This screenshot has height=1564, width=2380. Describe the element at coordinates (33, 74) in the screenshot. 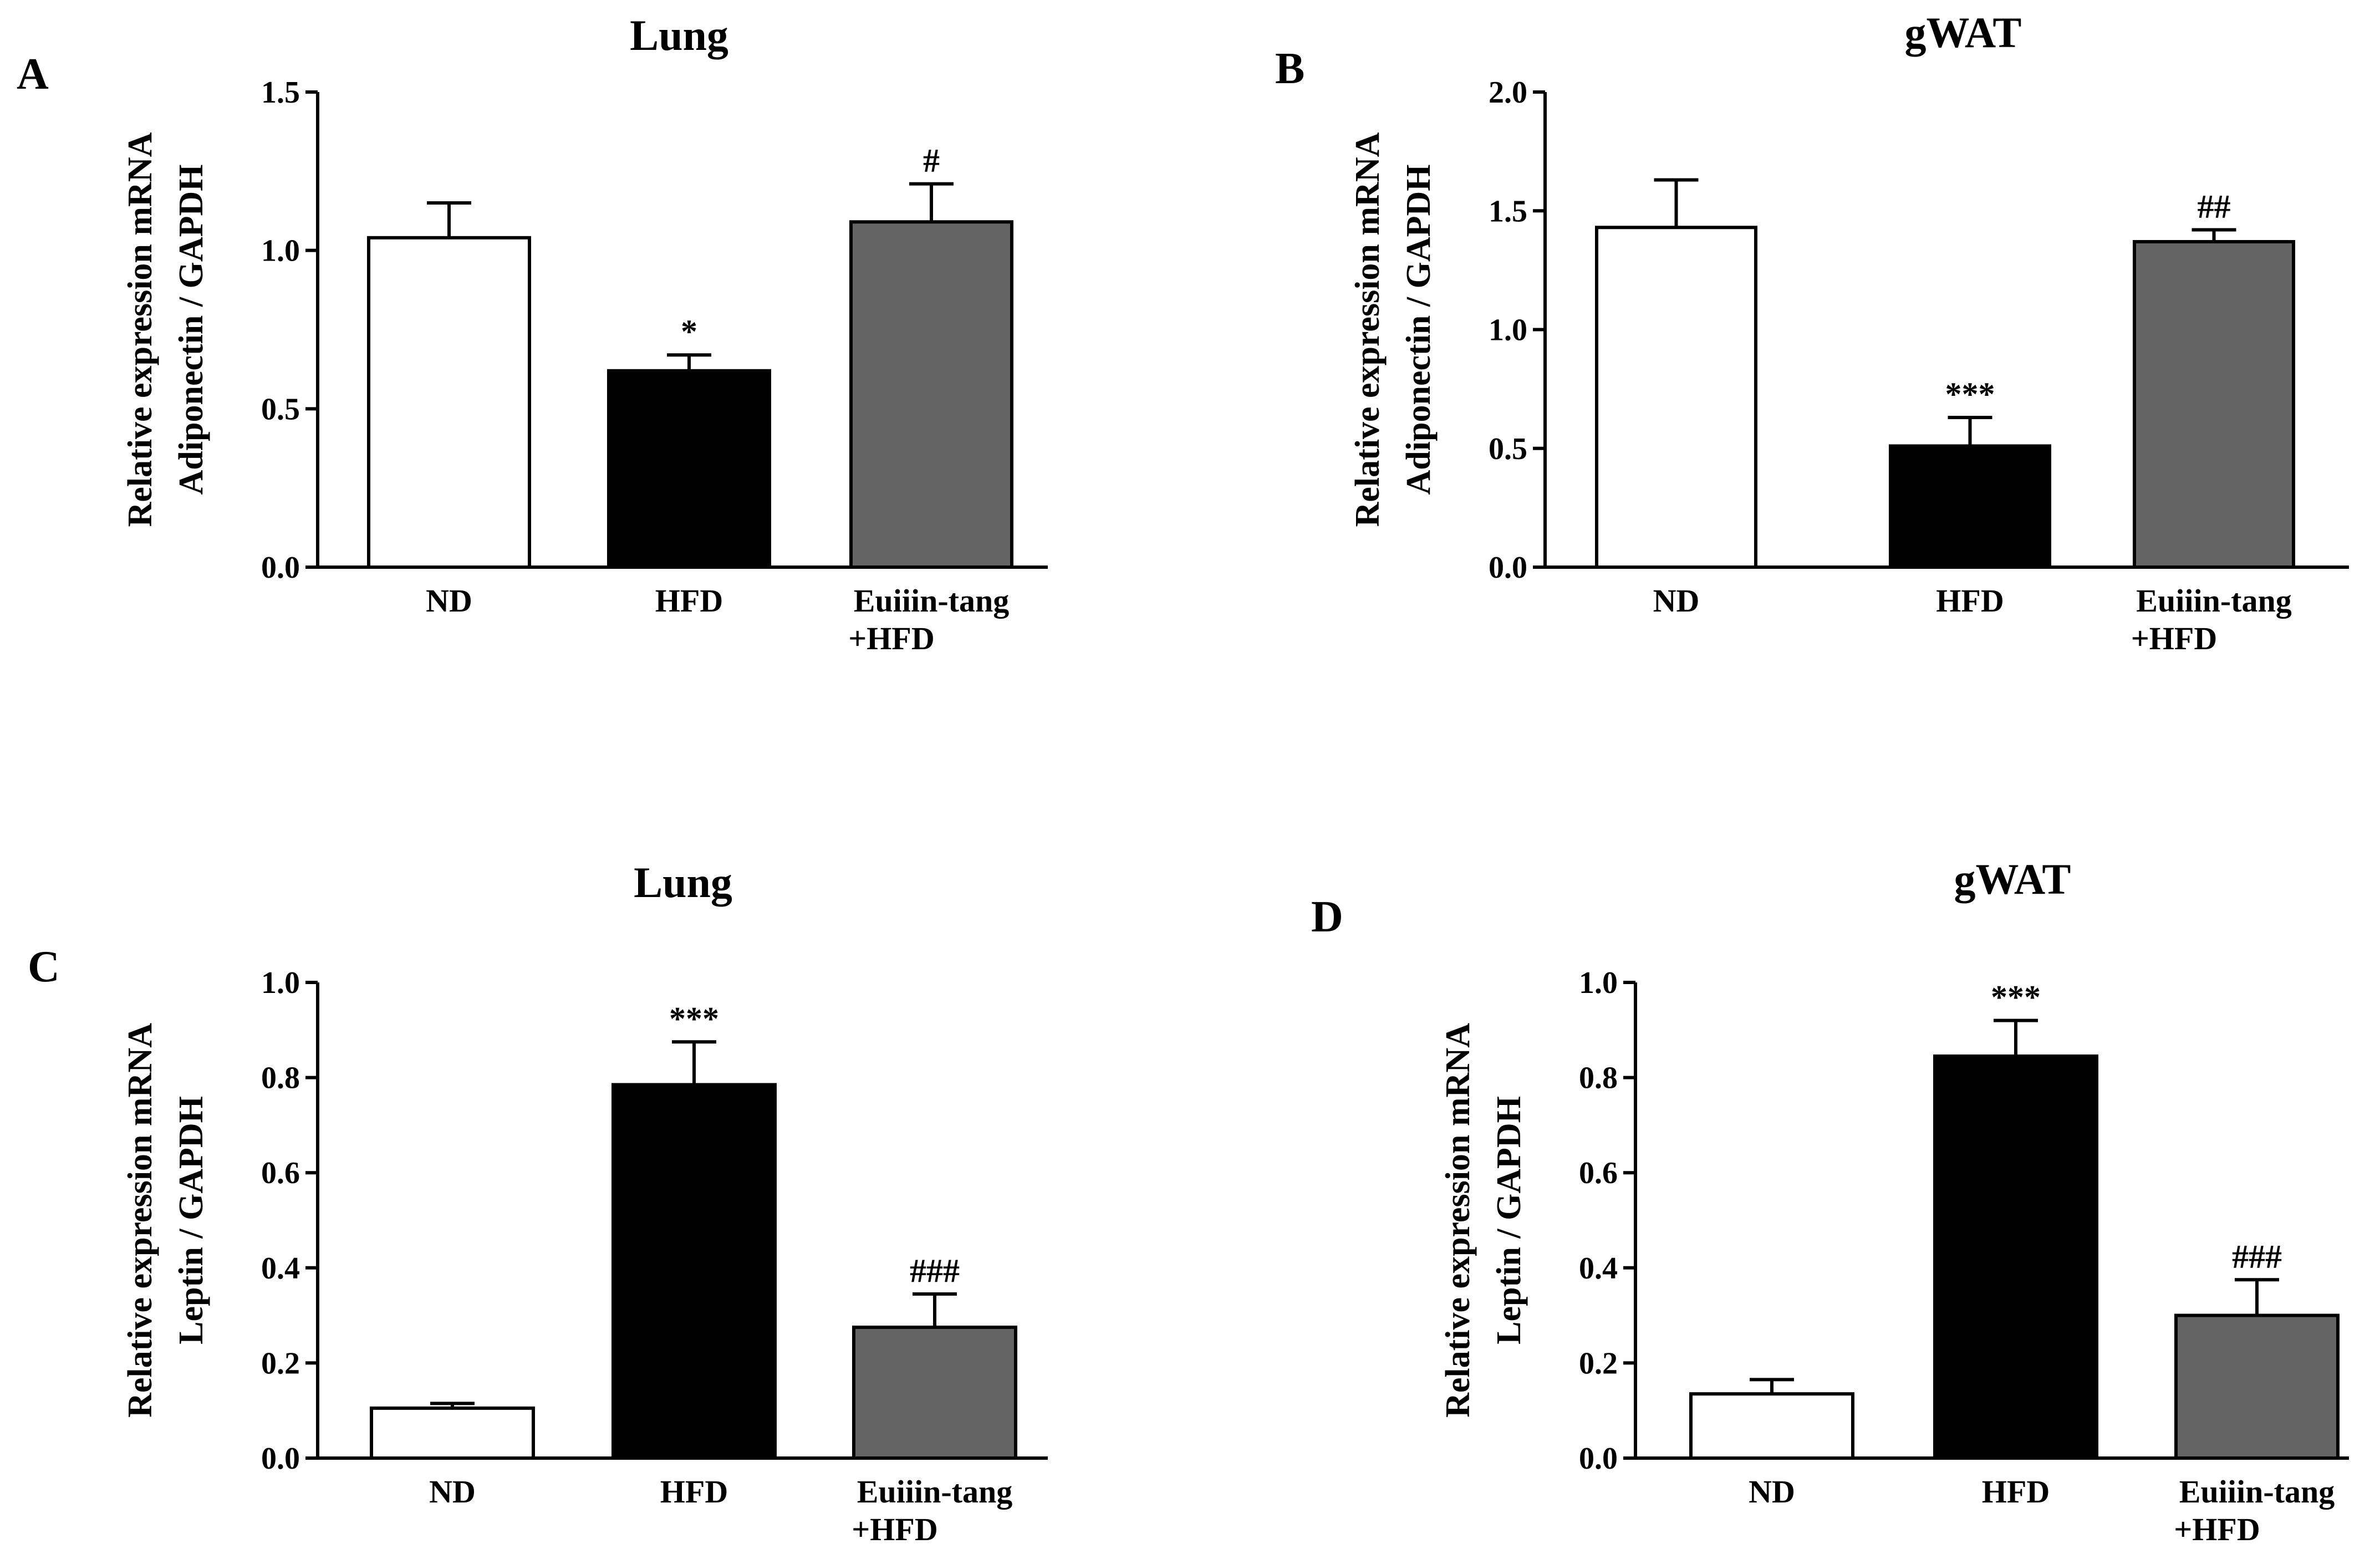

I see `panel-letter: A` at that location.